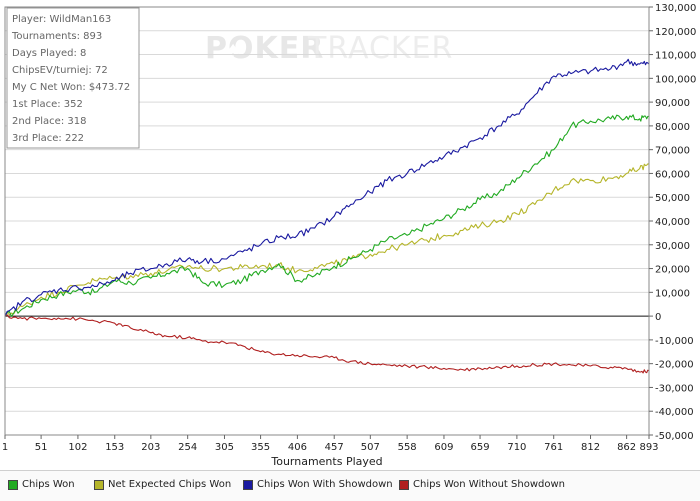  Describe the element at coordinates (672, 270) in the screenshot. I see `y-tick-label: 20,000` at that location.